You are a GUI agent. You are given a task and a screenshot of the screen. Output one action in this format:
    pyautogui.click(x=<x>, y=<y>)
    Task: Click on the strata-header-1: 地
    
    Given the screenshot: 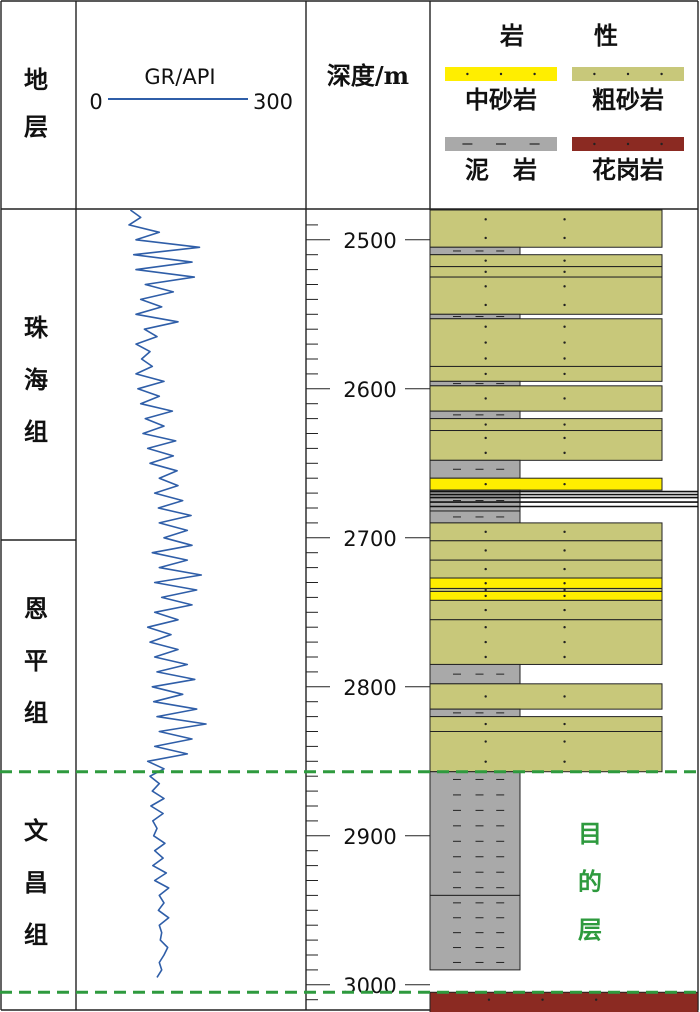 What is the action you would take?
    pyautogui.click(x=36, y=79)
    